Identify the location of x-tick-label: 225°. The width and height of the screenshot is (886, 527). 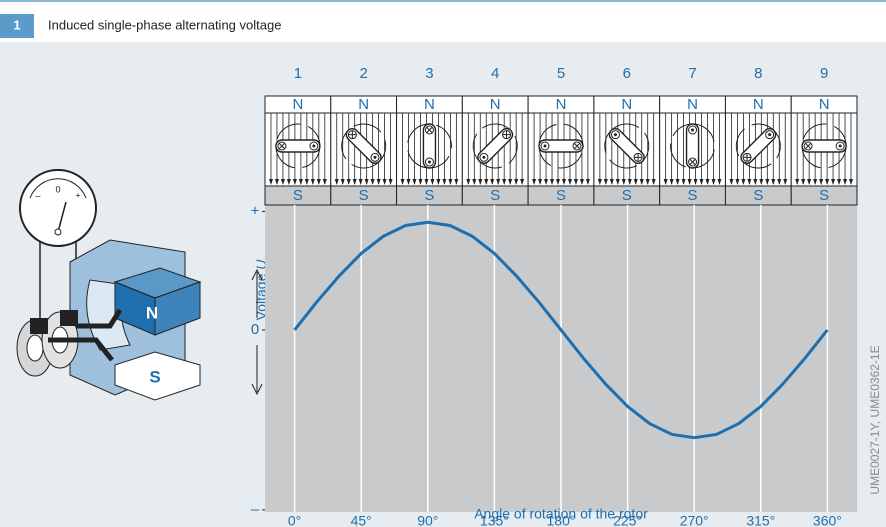
(627, 520).